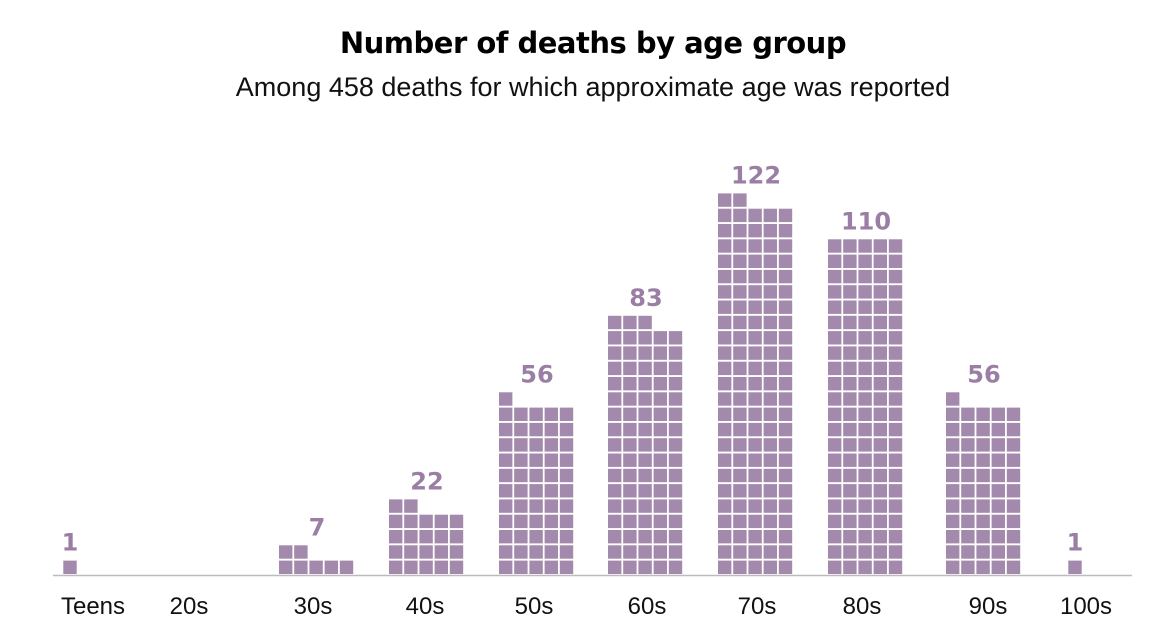  What do you see at coordinates (189, 606) in the screenshot?
I see `category-label: 20s` at bounding box center [189, 606].